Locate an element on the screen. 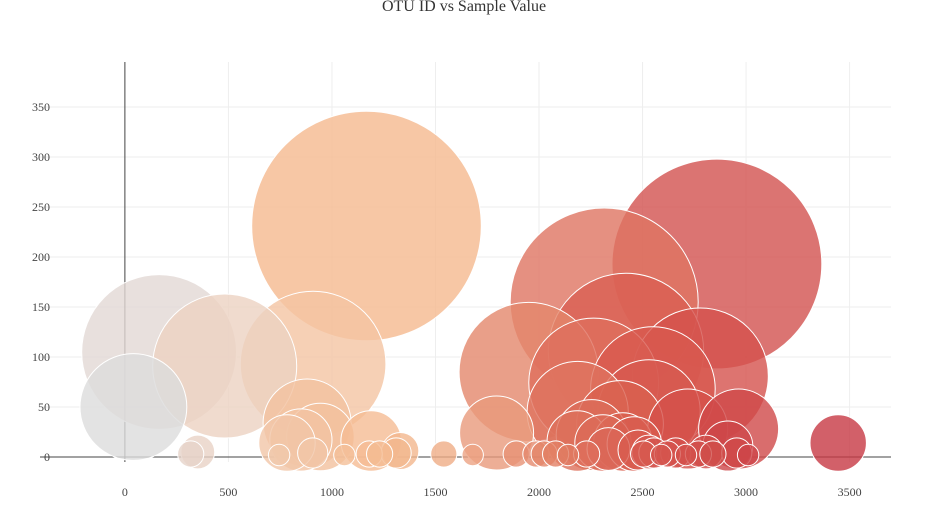  x-tick-label: 0 is located at coordinates (125, 492).